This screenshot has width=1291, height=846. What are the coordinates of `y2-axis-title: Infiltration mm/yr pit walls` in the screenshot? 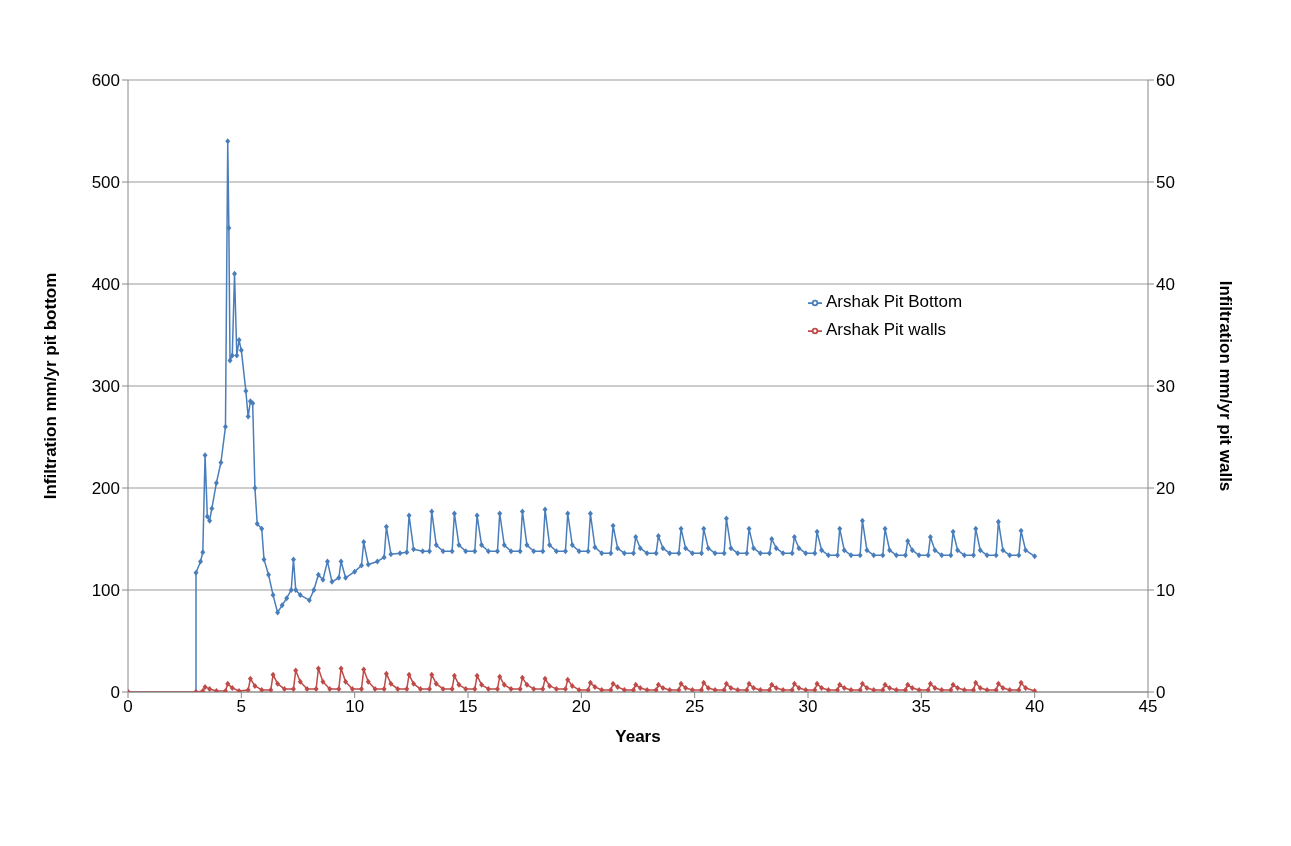 It's located at (1225, 386).